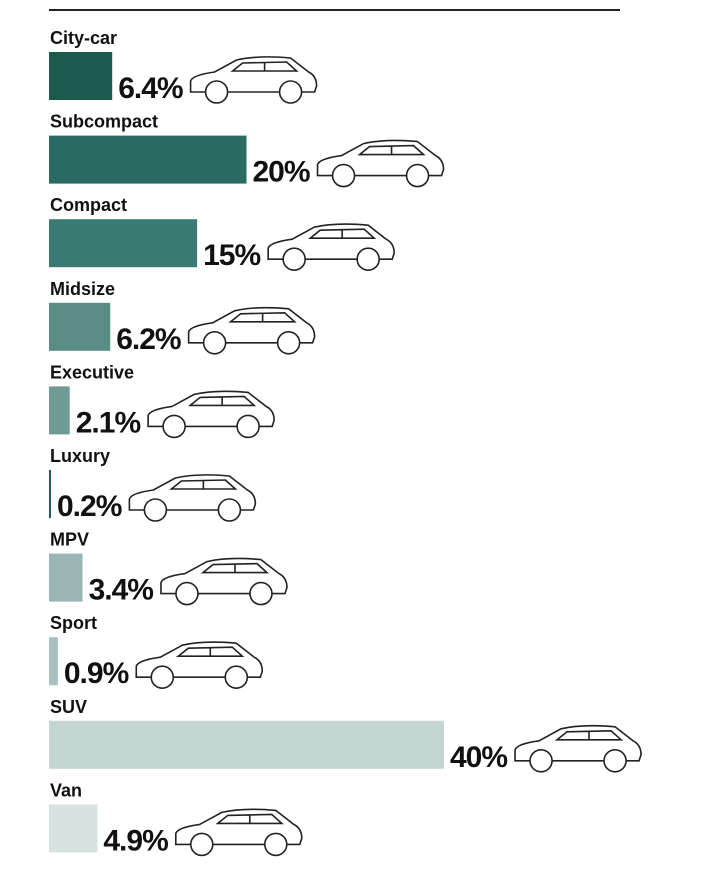  Describe the element at coordinates (68, 707) in the screenshot. I see `category-label: SUV` at that location.